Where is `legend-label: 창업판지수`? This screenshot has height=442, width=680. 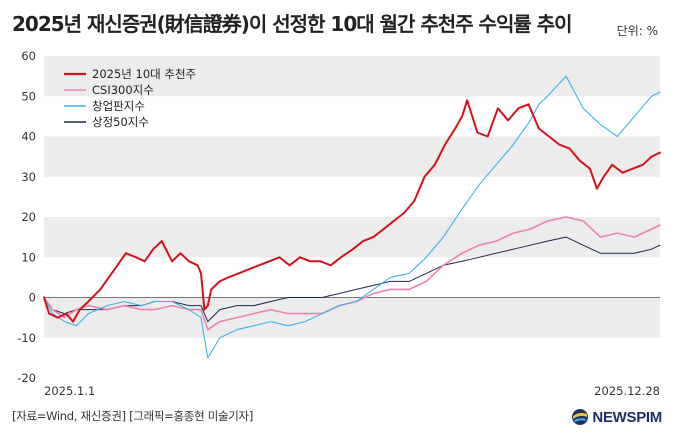
legend-label: 창업판지수 is located at coordinates (118, 106).